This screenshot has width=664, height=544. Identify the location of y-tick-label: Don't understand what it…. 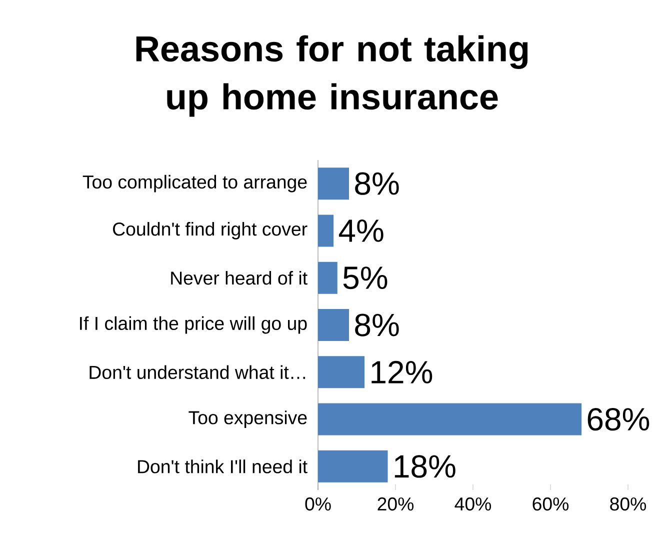
(198, 372).